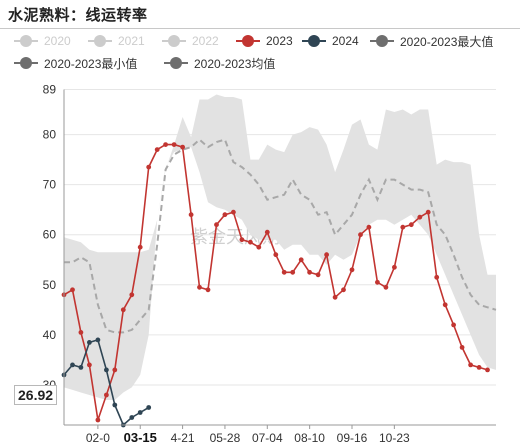 This screenshot has height=447, width=520. What do you see at coordinates (50, 185) in the screenshot?
I see `y-tick-label: 70` at bounding box center [50, 185].